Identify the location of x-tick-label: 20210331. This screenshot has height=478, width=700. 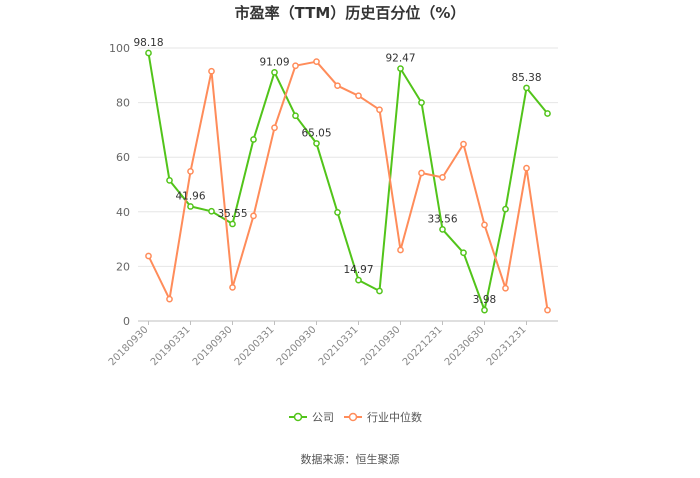
(339, 346).